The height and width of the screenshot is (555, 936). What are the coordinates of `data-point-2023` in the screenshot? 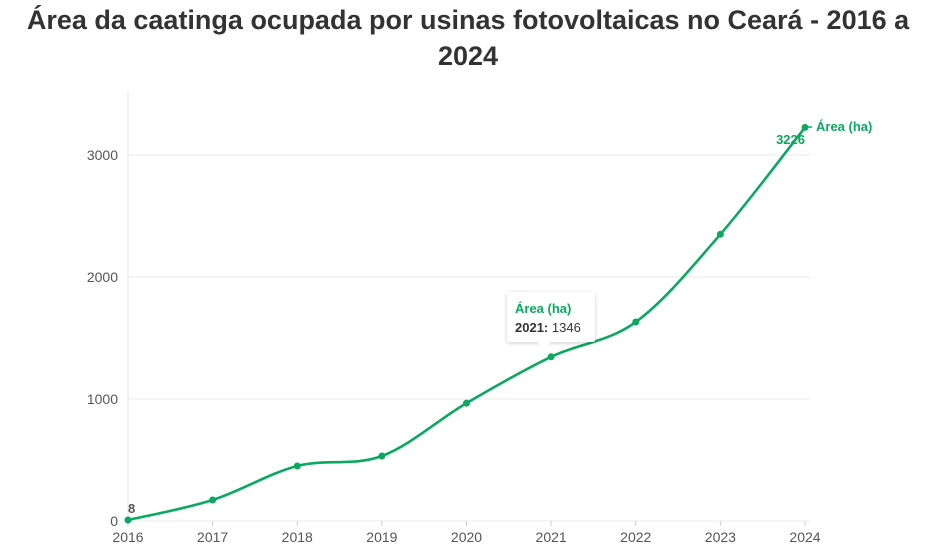 It's located at (720, 234).